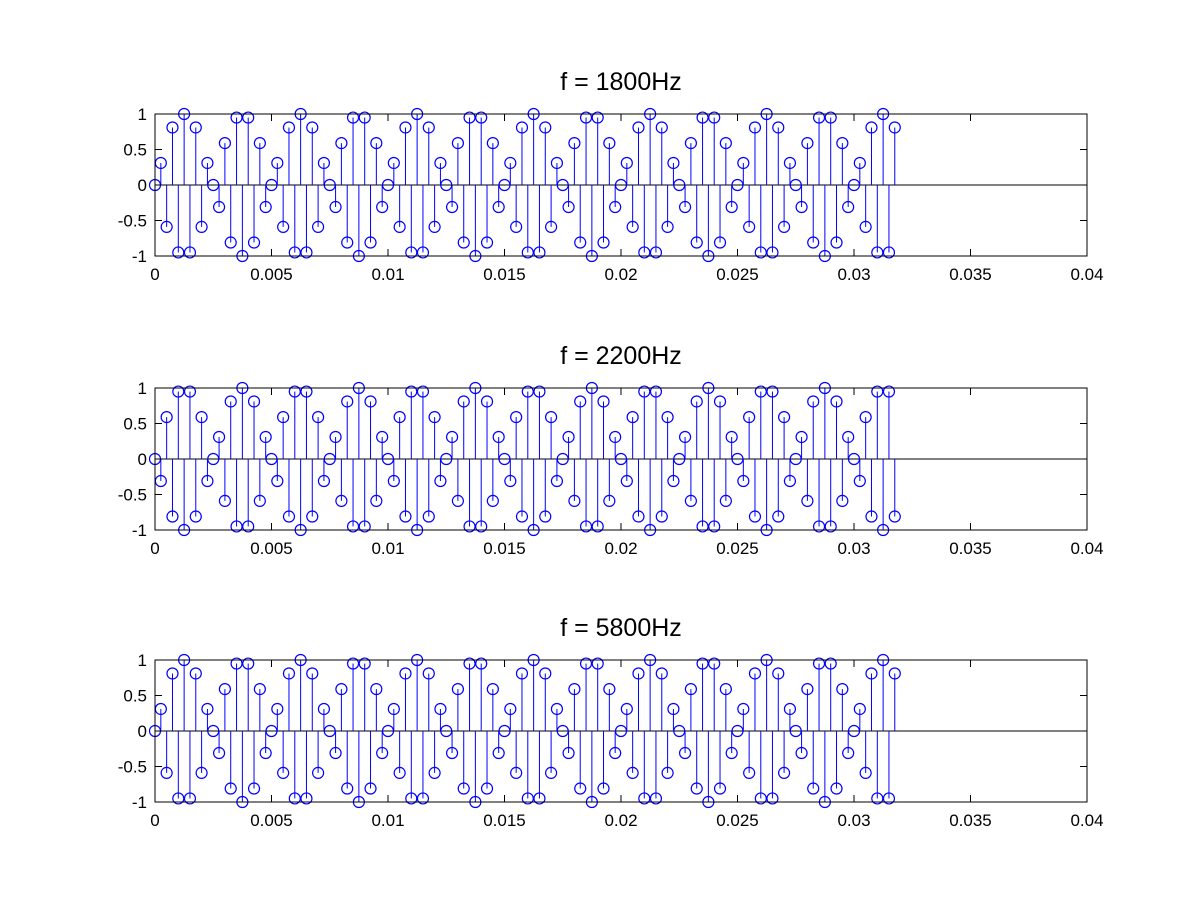 The image size is (1200, 900). I want to click on chart-title: f = 2200Hz, so click(621, 356).